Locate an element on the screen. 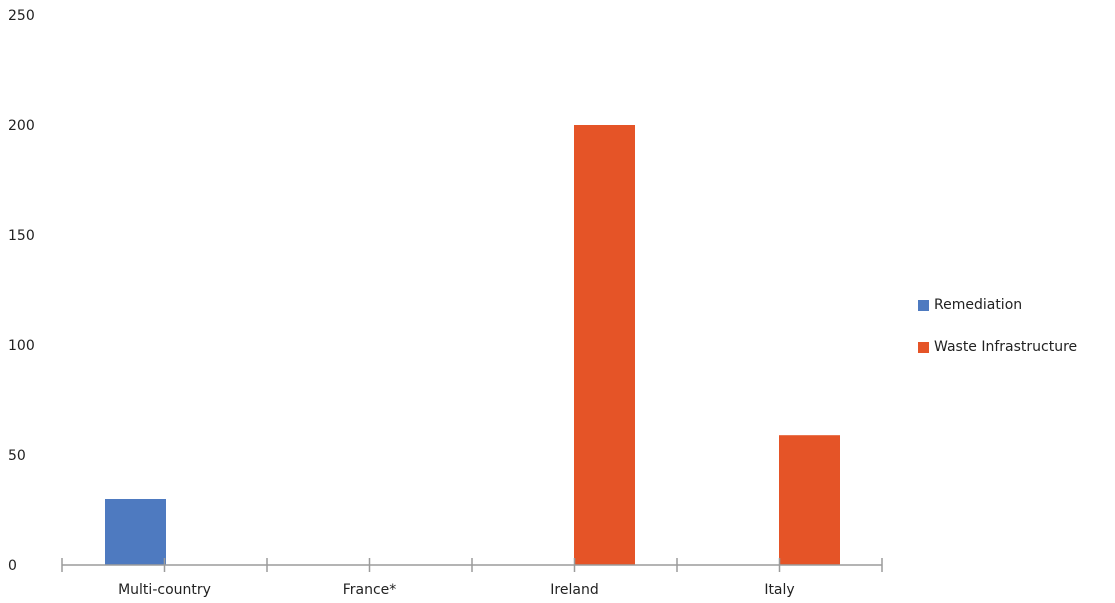  y-tick-label: 50 is located at coordinates (17, 456).